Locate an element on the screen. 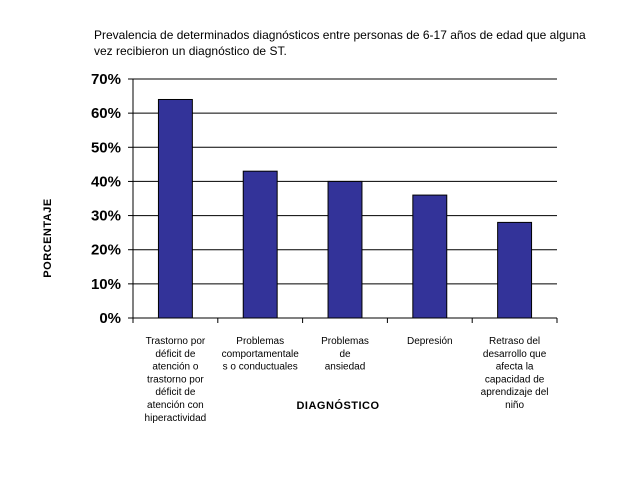 The width and height of the screenshot is (638, 479). y-tick-label: 70% is located at coordinates (106, 79).